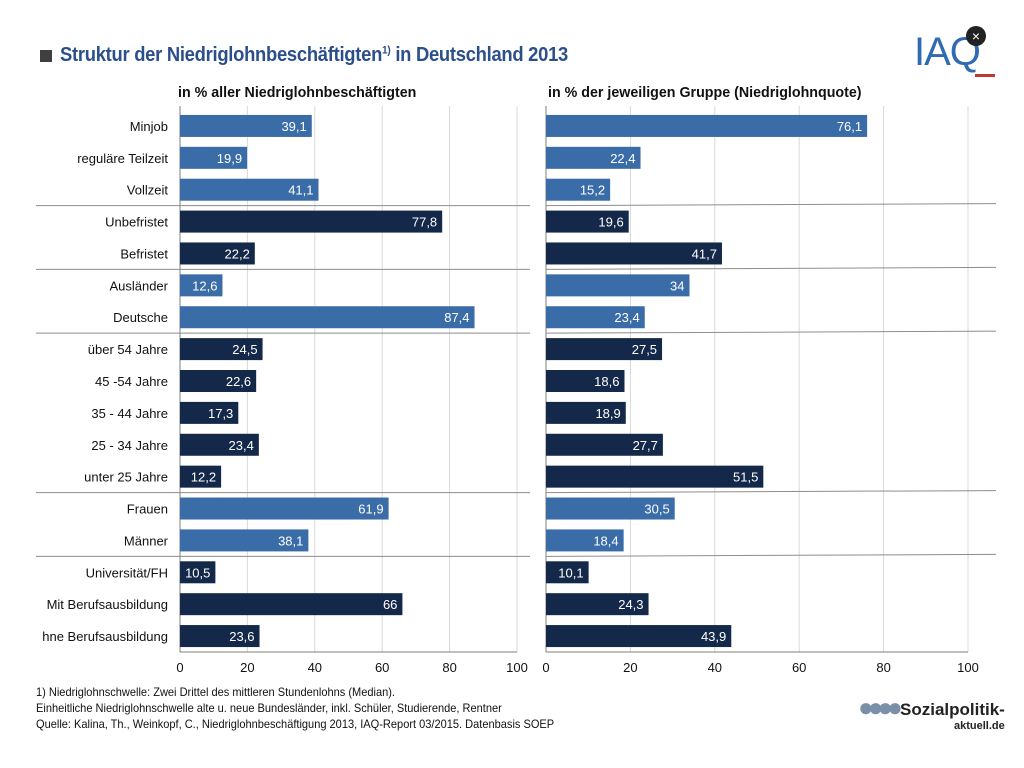 The width and height of the screenshot is (1024, 768). I want to click on bar-value-label: 22,6, so click(238, 381).